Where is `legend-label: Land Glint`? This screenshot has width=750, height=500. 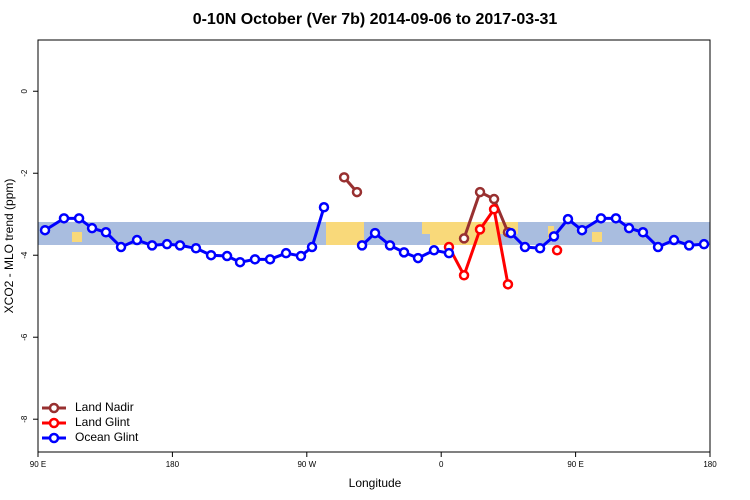 legend-label: Land Glint is located at coordinates (102, 422).